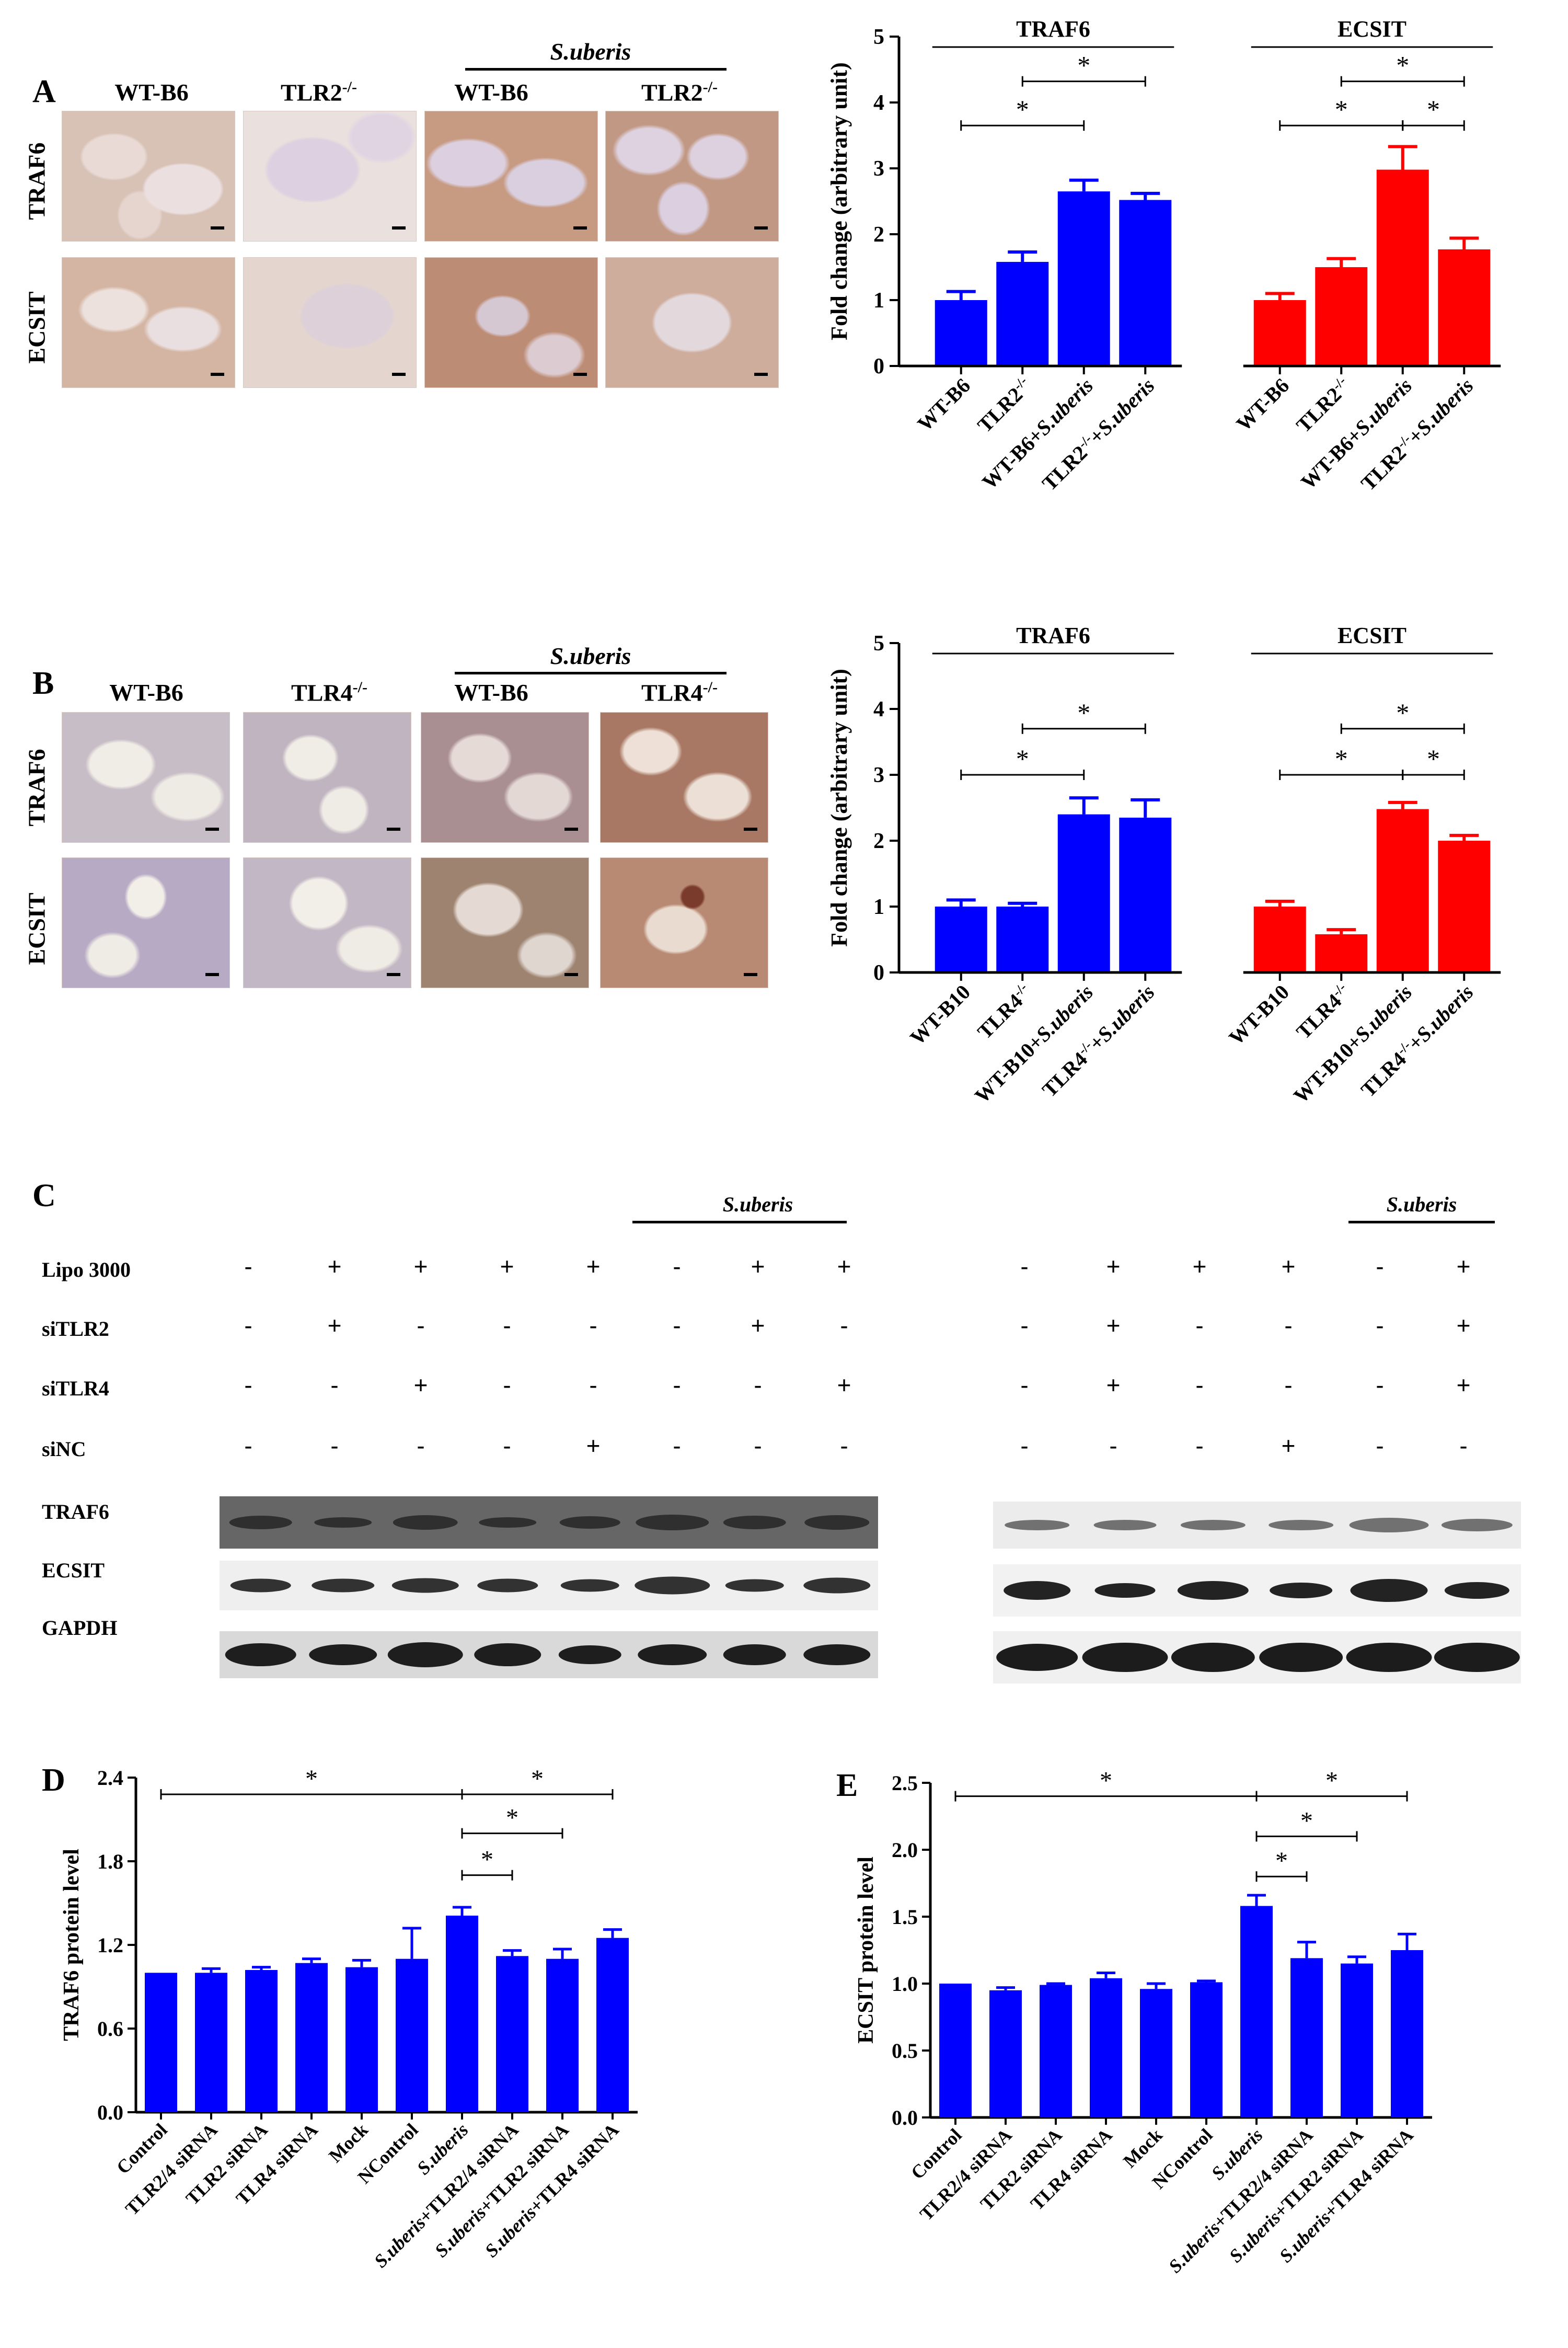 This screenshot has height=2348, width=1568. I want to click on header-tlr4-ko: TLR4-/-, so click(329, 692).